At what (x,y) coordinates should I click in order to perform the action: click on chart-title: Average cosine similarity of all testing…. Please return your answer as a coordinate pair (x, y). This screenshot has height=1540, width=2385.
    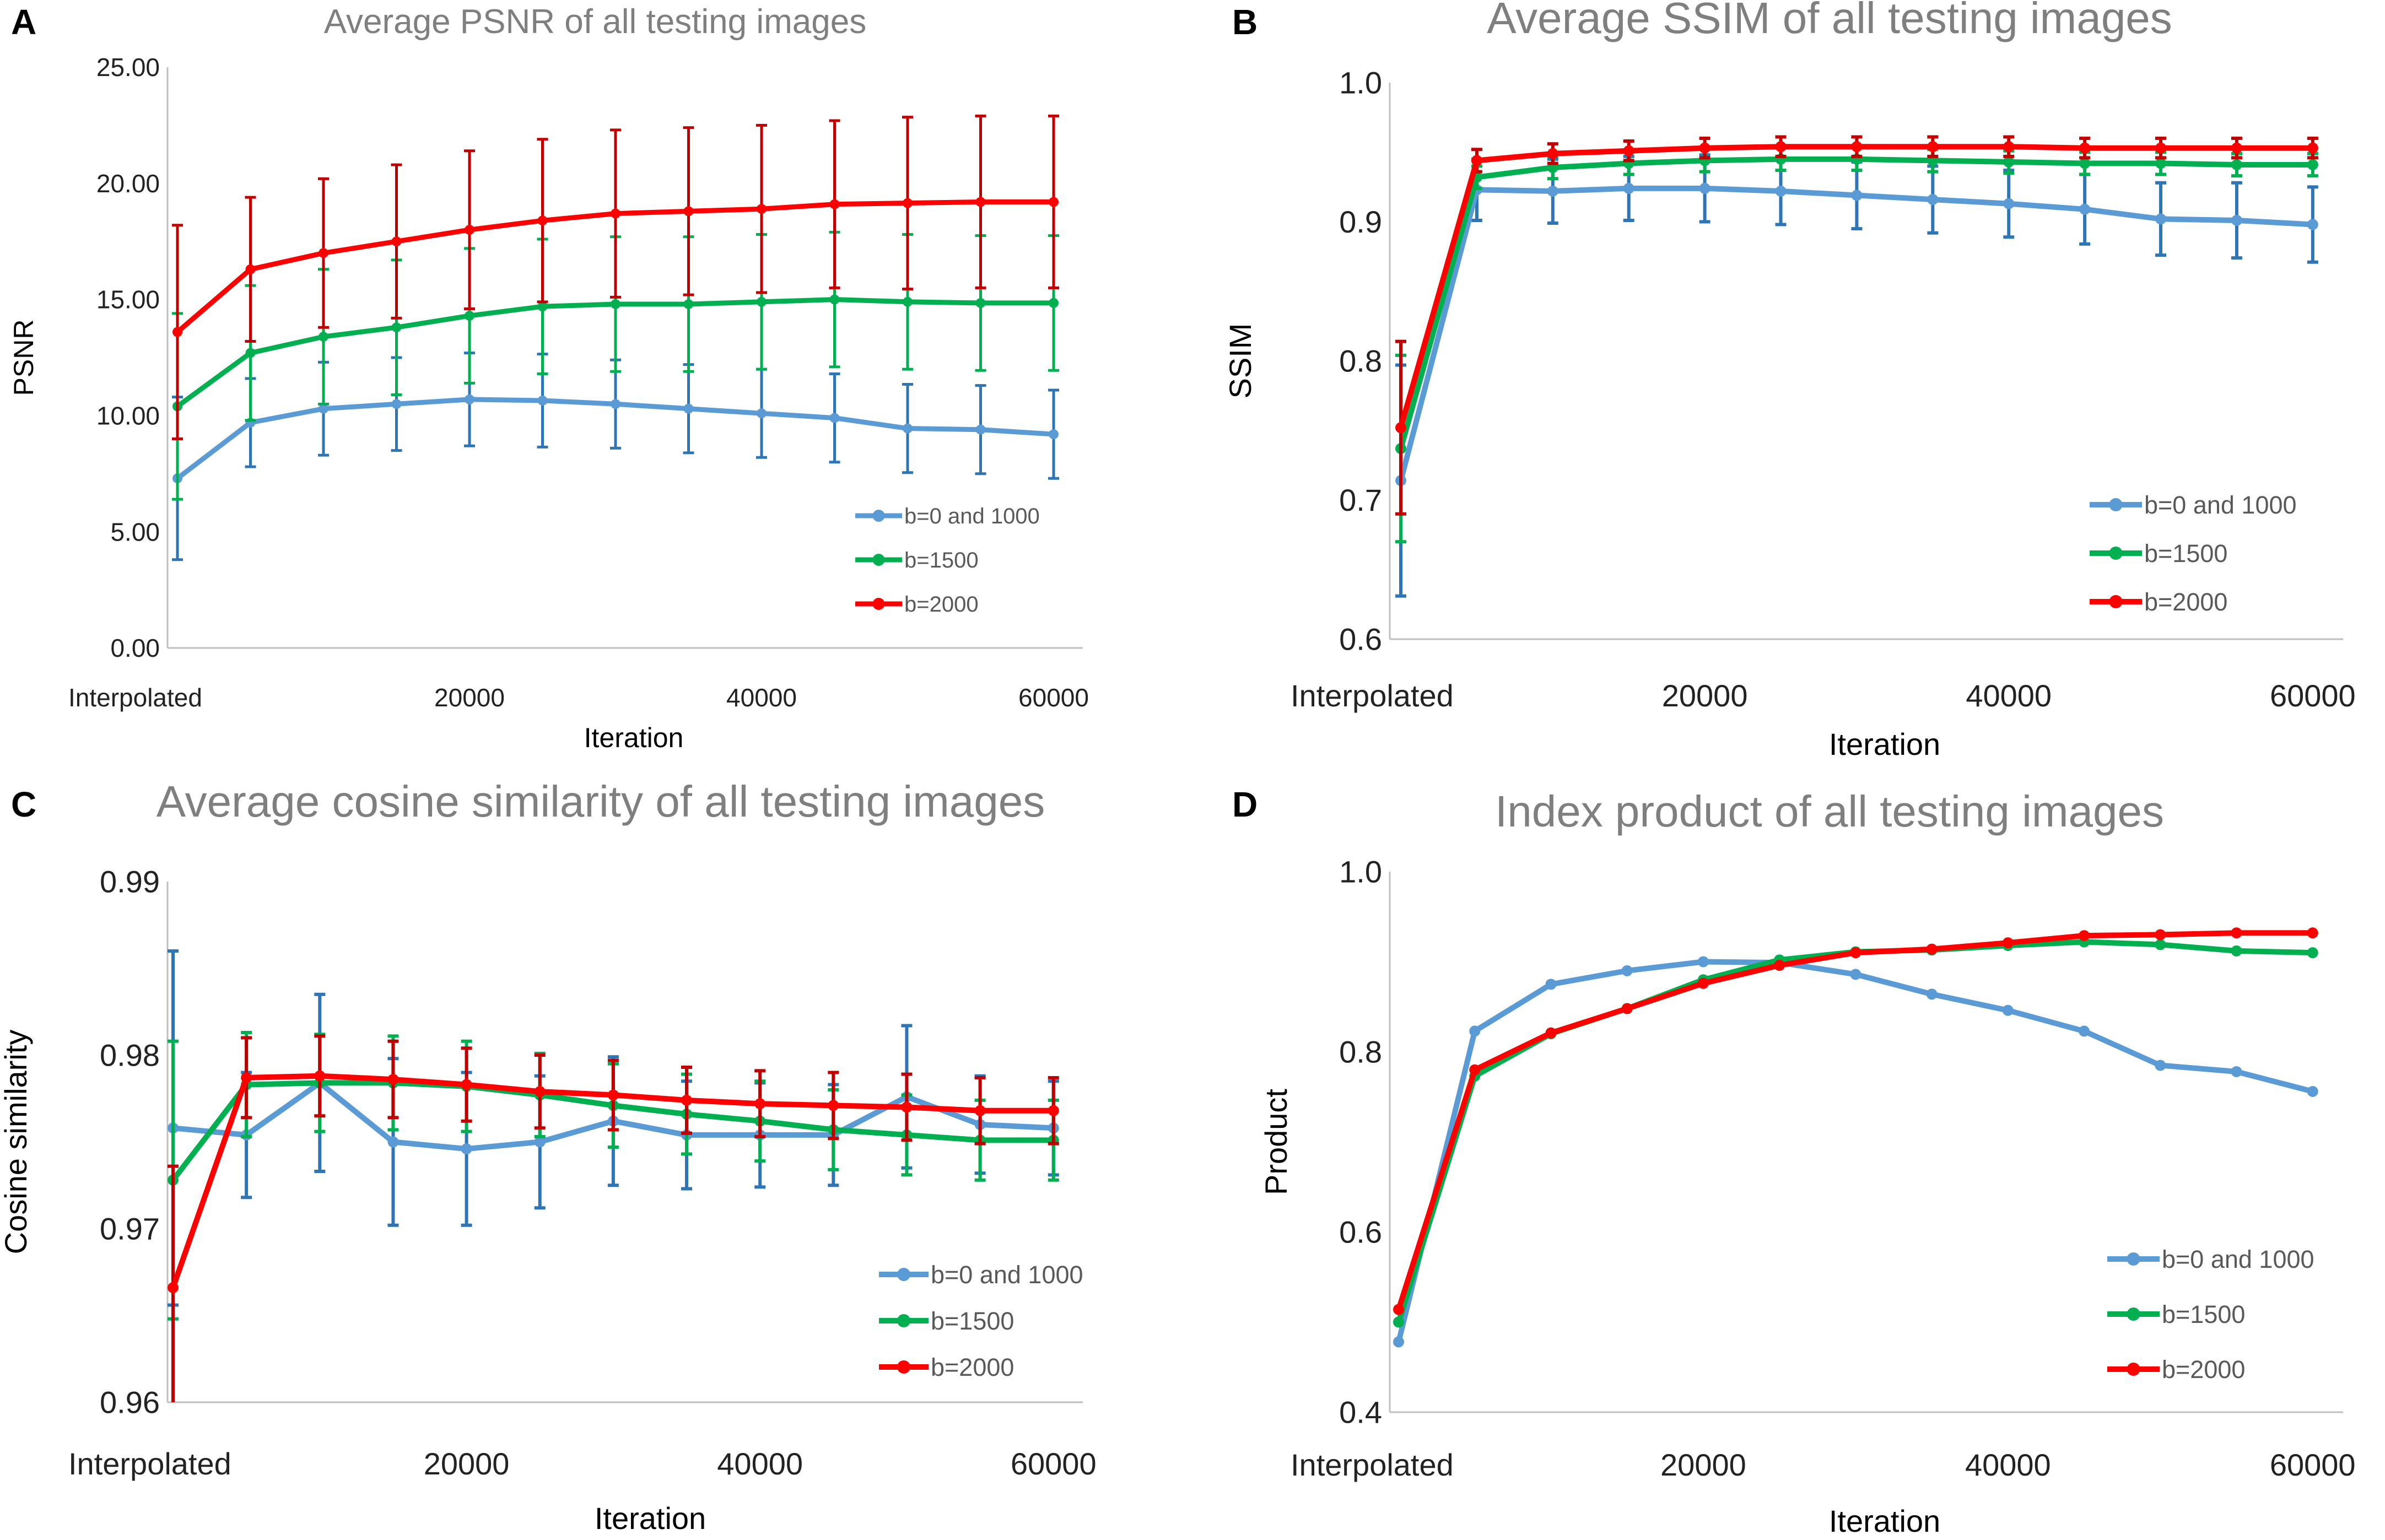
    Looking at the image, I should click on (601, 801).